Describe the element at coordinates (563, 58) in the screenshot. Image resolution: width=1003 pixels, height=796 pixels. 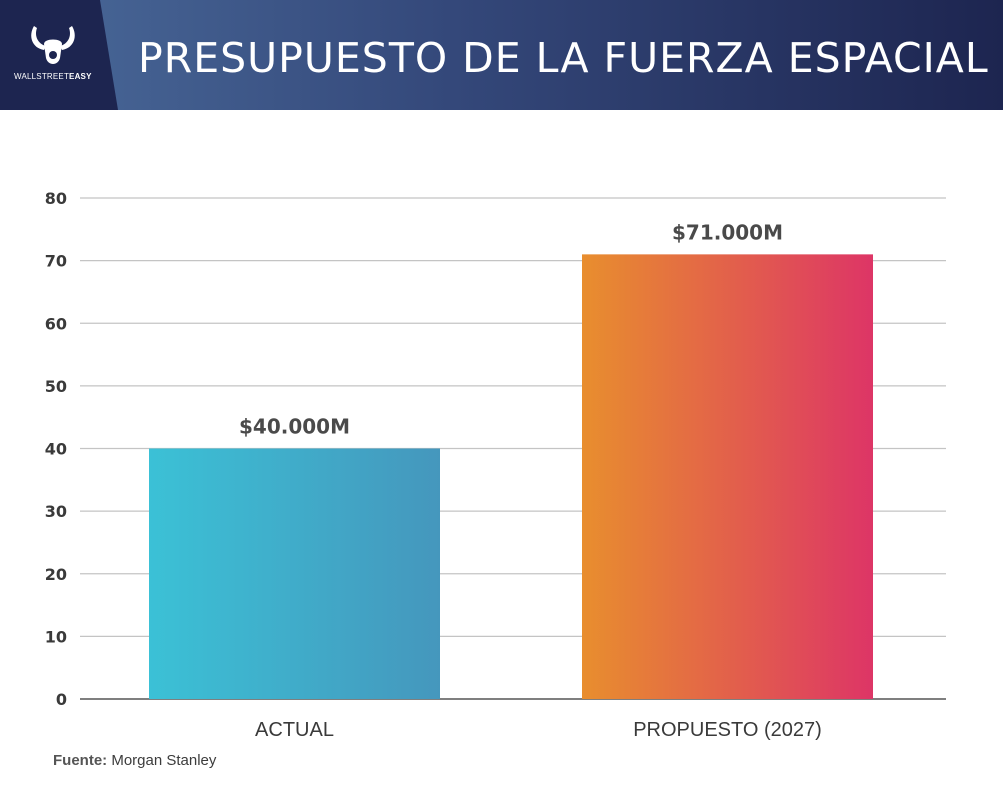
I see `page-title: PRESUPUESTO DE LA FUERZA ESPACIAL` at that location.